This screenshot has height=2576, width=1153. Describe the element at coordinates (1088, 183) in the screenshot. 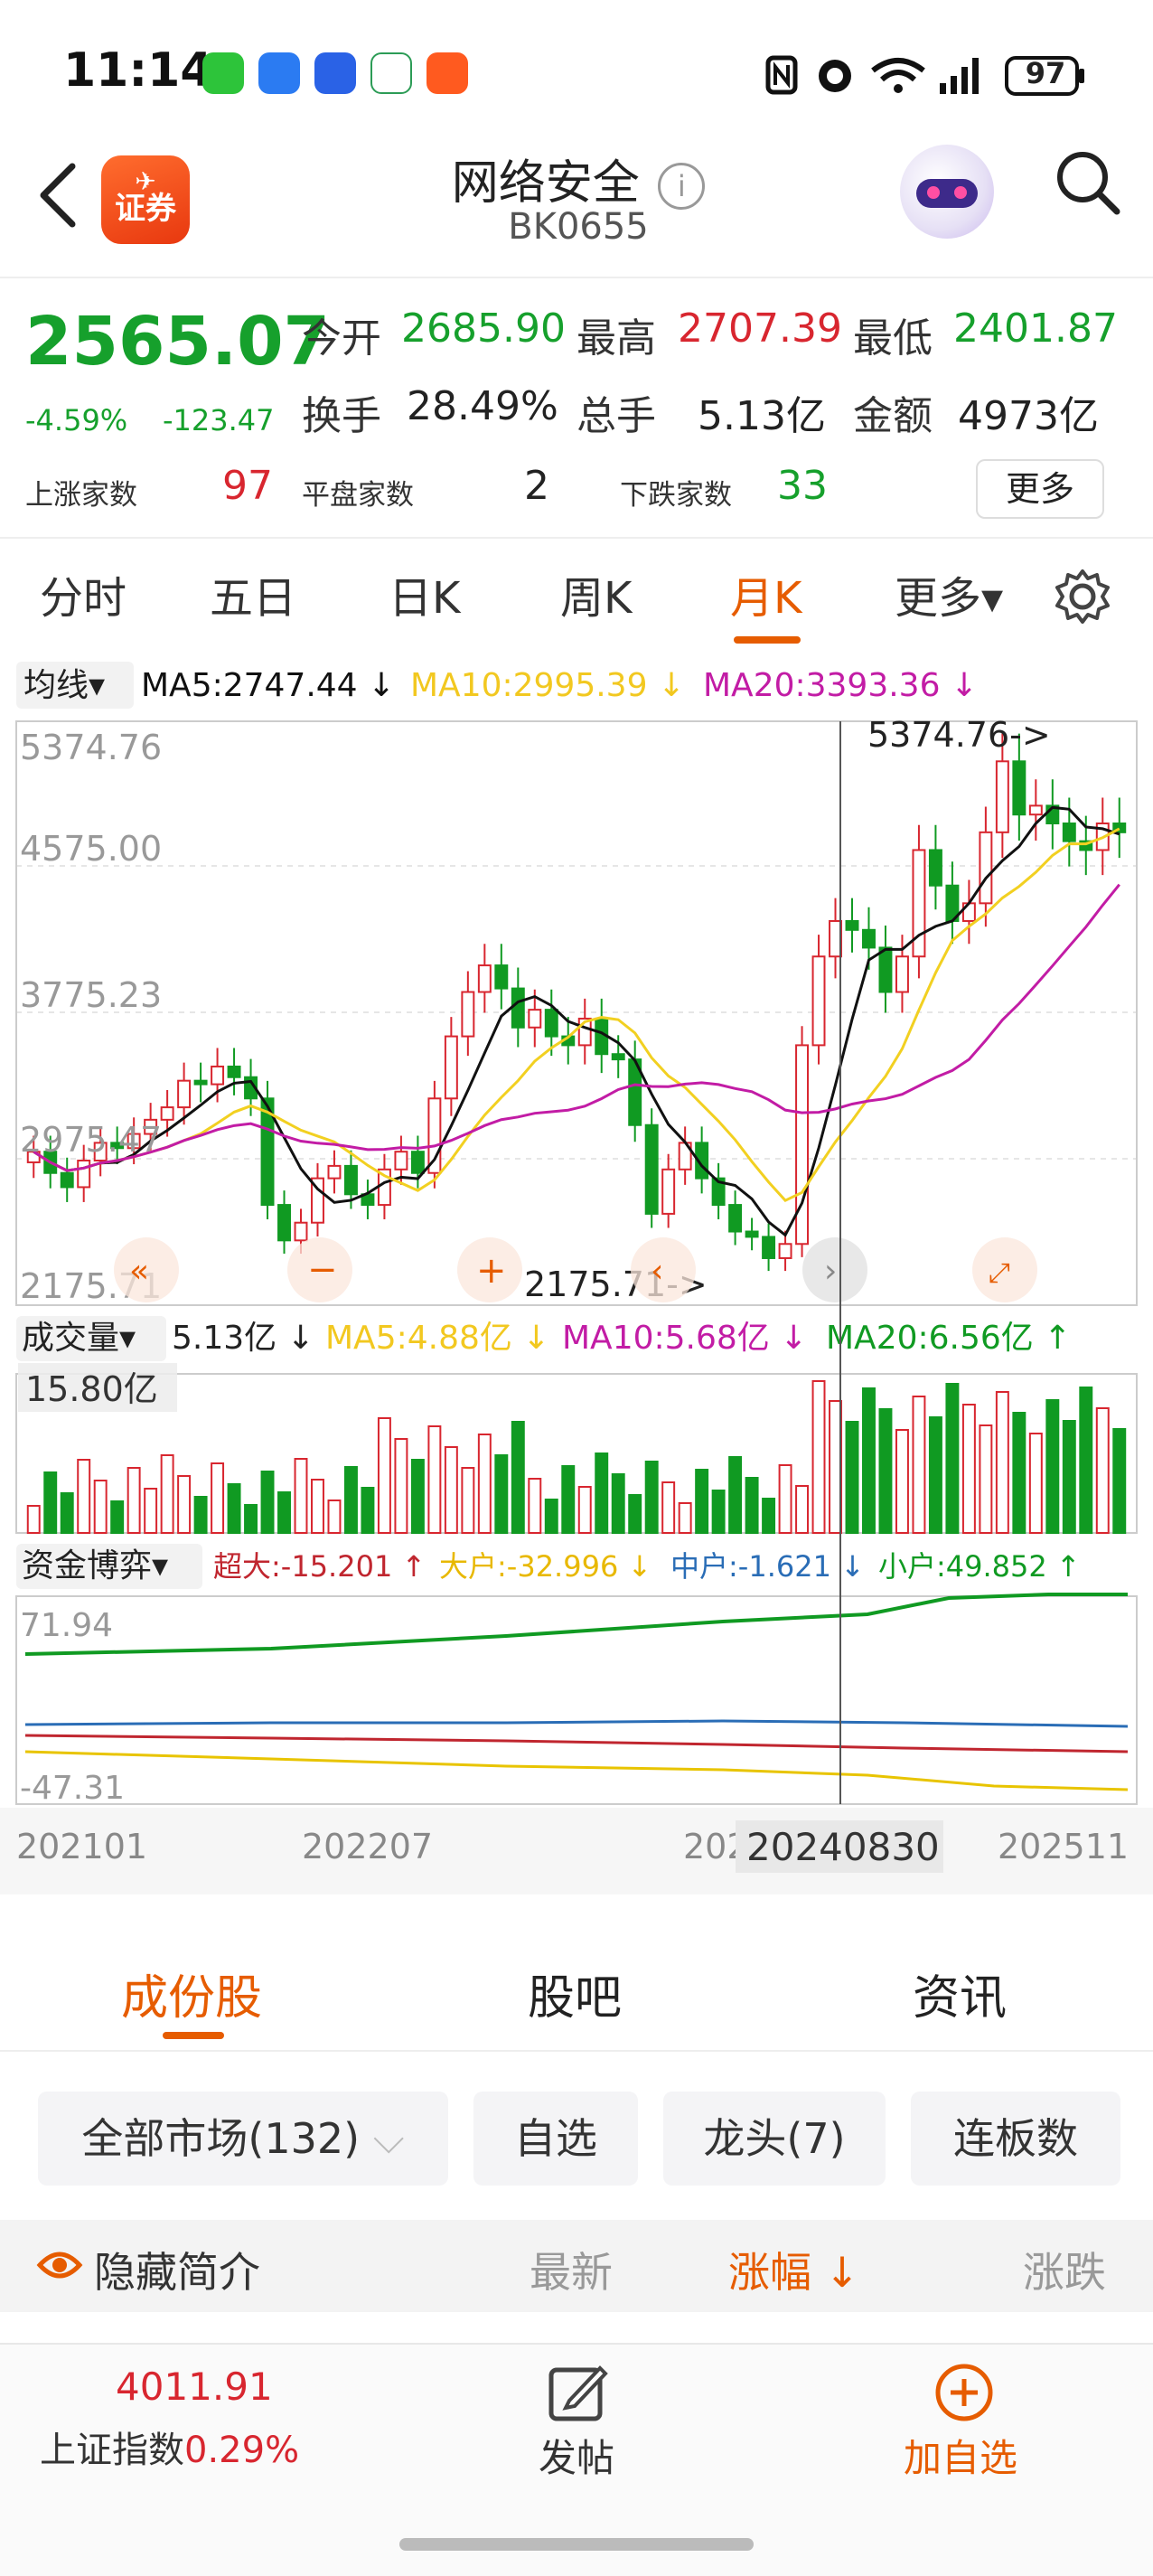

I see `search-icon` at that location.